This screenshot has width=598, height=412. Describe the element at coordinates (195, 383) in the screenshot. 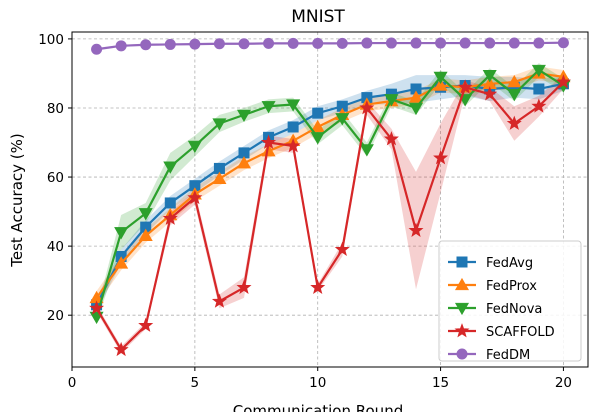

I see `x-tick-label: 5` at that location.